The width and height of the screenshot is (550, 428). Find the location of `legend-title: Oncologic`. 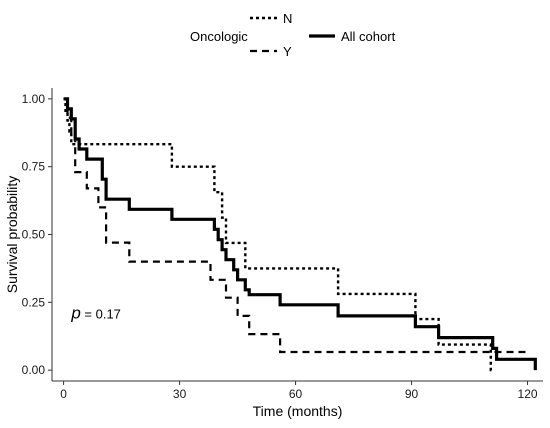

legend-title: Oncologic is located at coordinates (219, 36).